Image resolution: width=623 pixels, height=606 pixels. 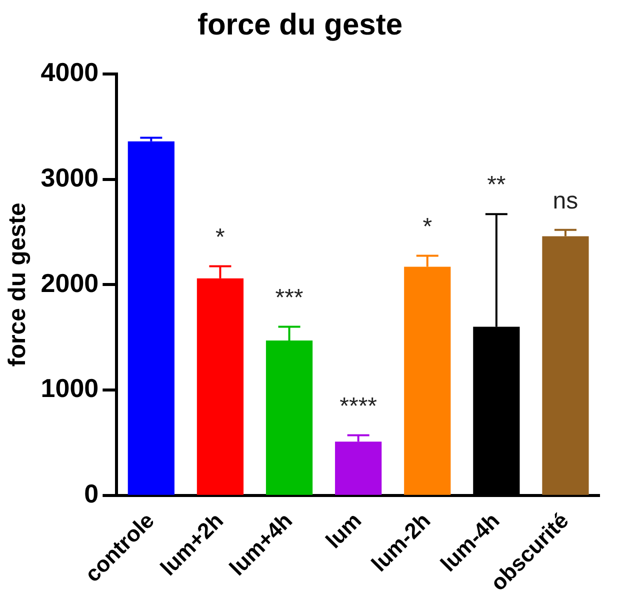 What do you see at coordinates (69, 72) in the screenshot?
I see `y-tick-label: 4000` at bounding box center [69, 72].